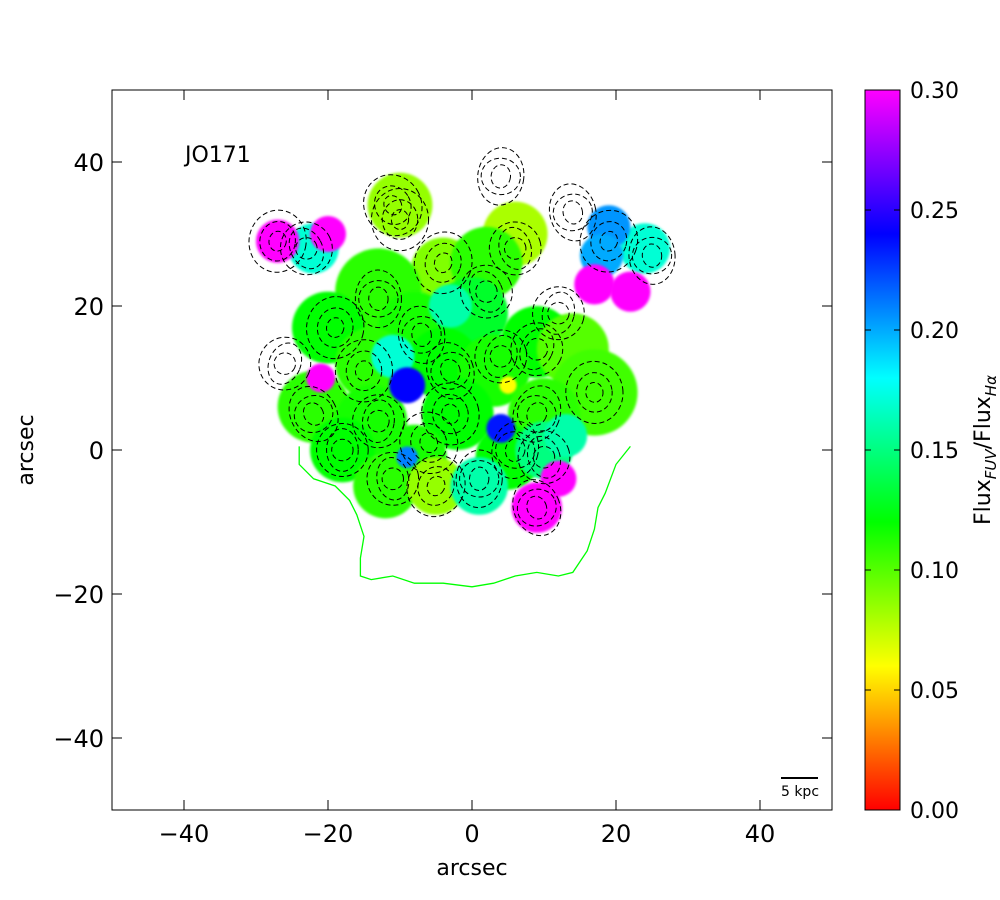  Describe the element at coordinates (471, 868) in the screenshot. I see `x-axis-title: arcsec` at that location.